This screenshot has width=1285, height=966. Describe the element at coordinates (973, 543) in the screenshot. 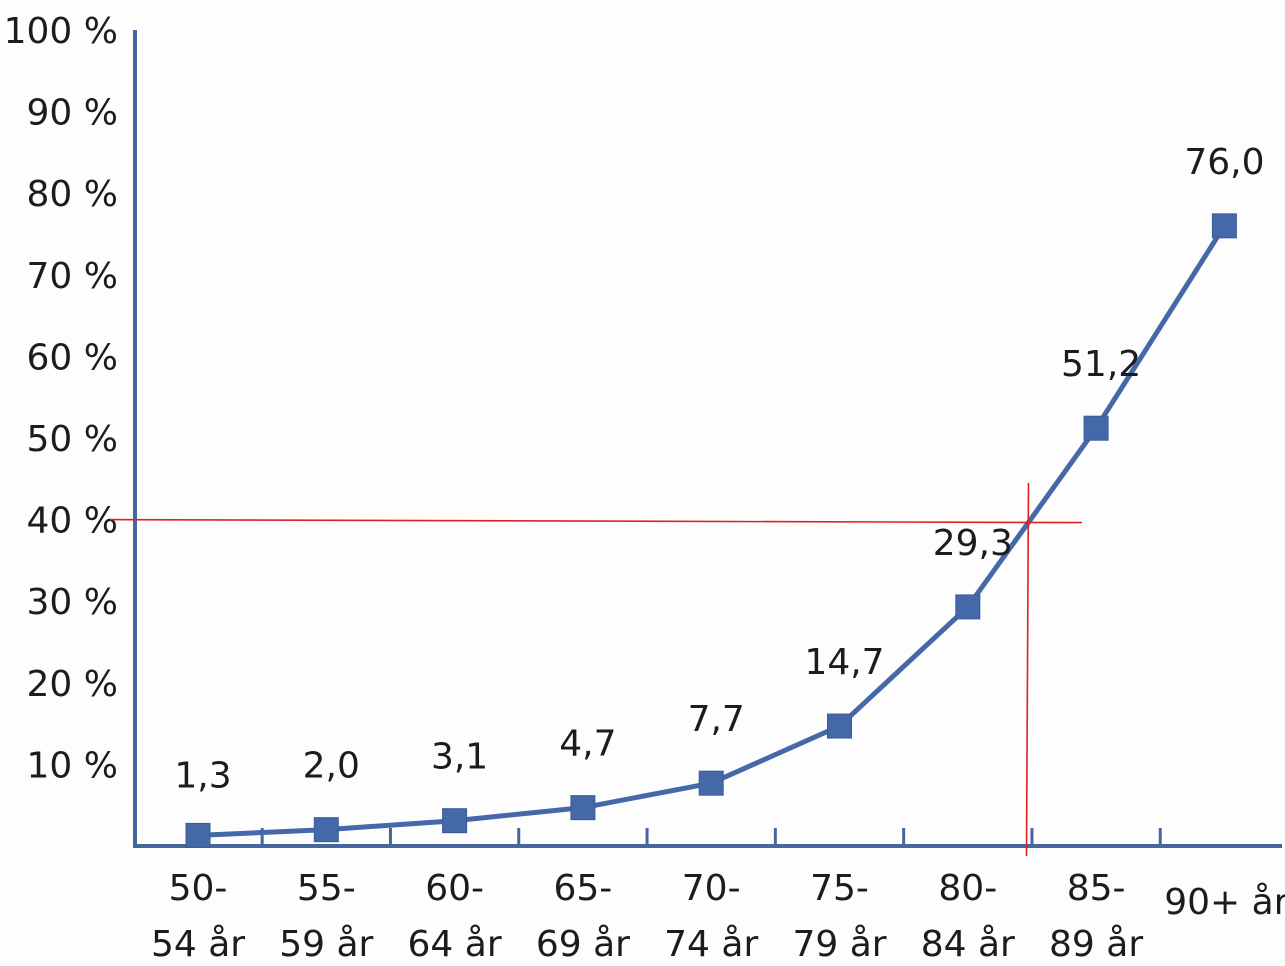

I see `data-label: 29,3` at that location.